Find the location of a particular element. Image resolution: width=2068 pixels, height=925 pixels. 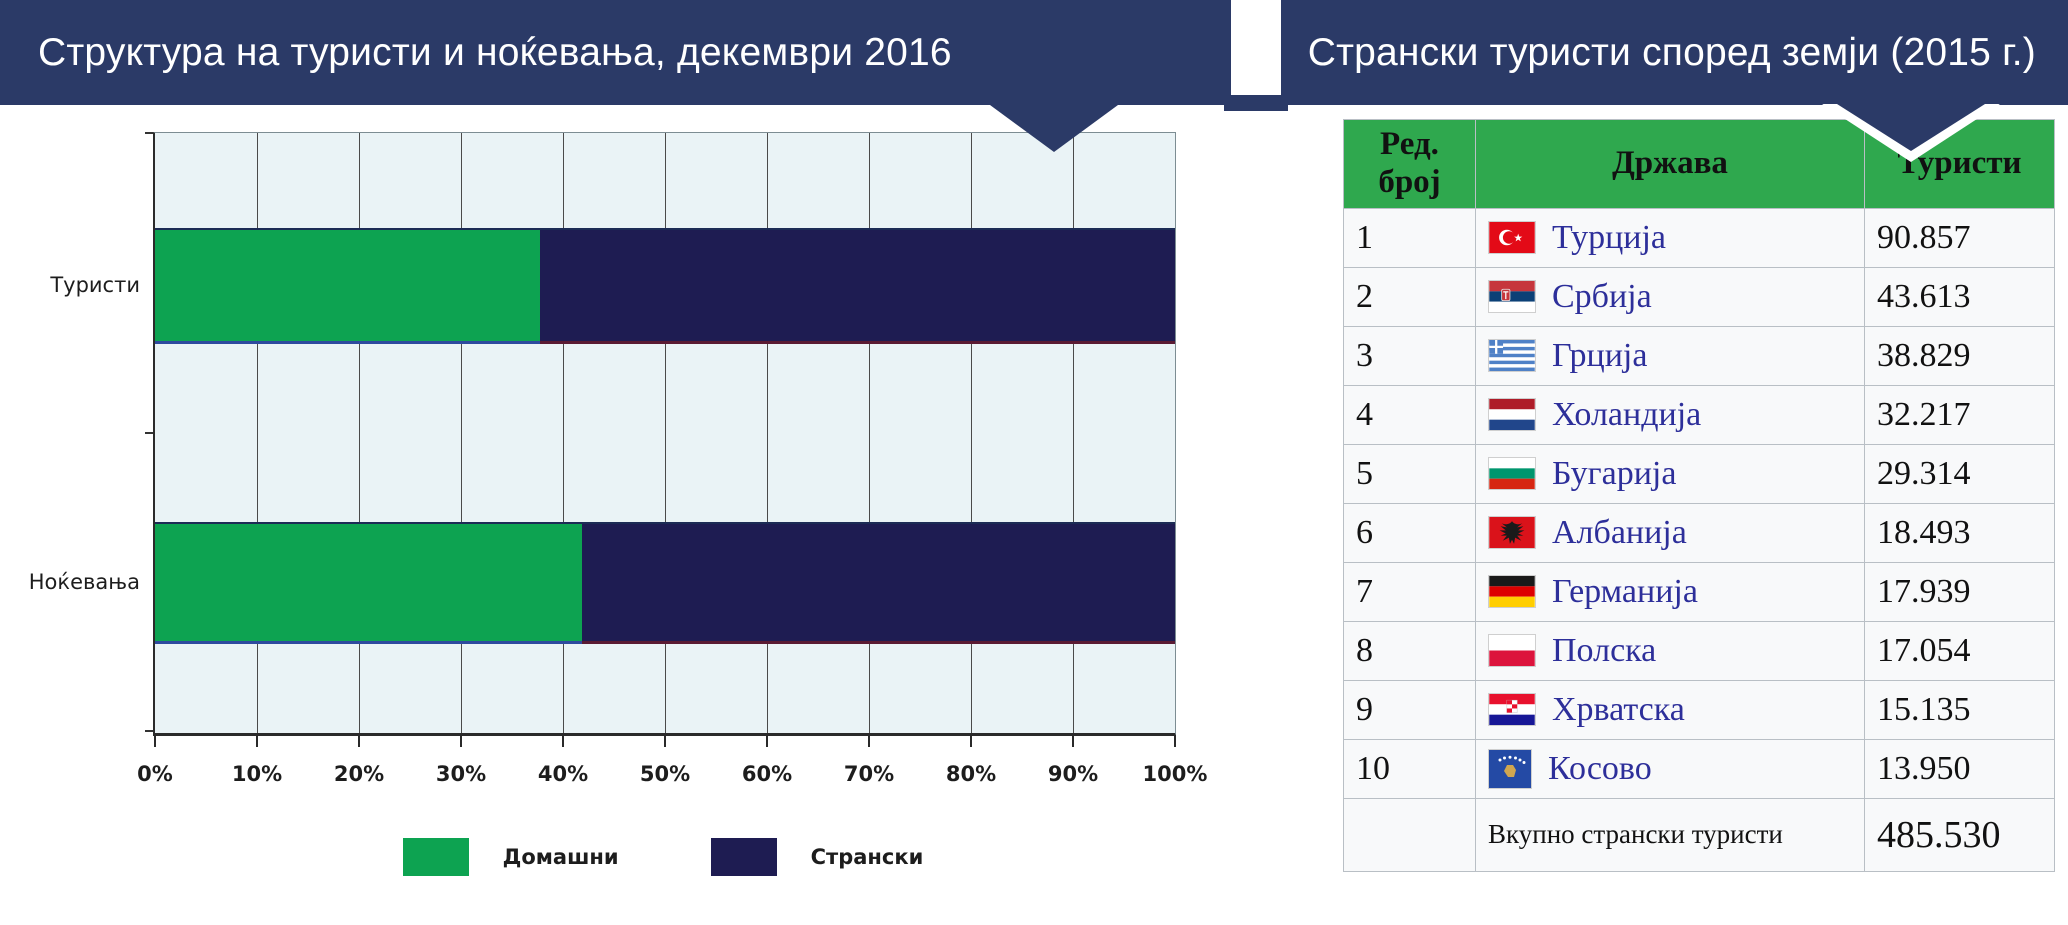

x-tick-label: 80% is located at coordinates (971, 774).